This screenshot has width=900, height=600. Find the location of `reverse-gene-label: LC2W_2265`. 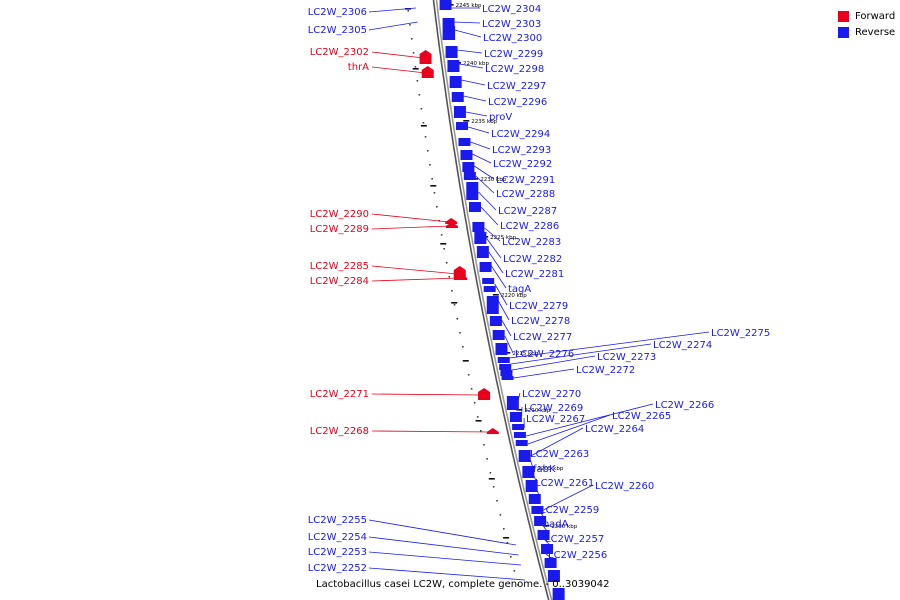

reverse-gene-label: LC2W_2265 is located at coordinates (641, 416).